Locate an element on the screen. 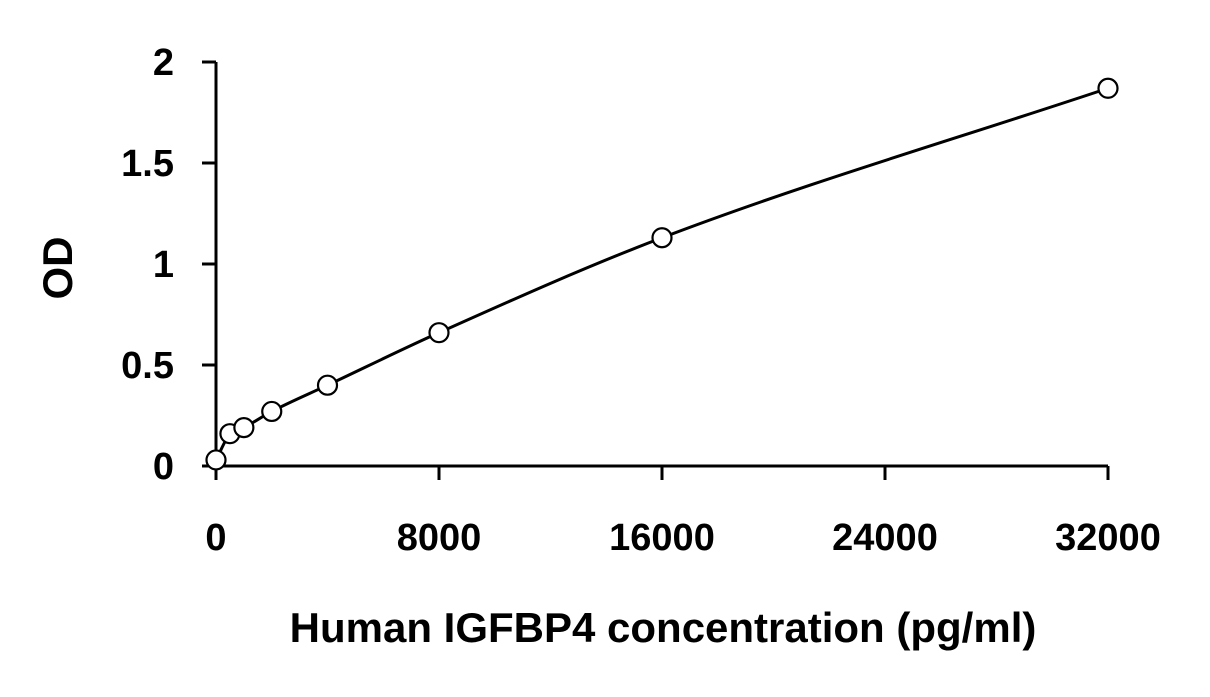 The height and width of the screenshot is (697, 1210). y-ticks: 0 0.5 1 1.5 2 is located at coordinates (168, 265).